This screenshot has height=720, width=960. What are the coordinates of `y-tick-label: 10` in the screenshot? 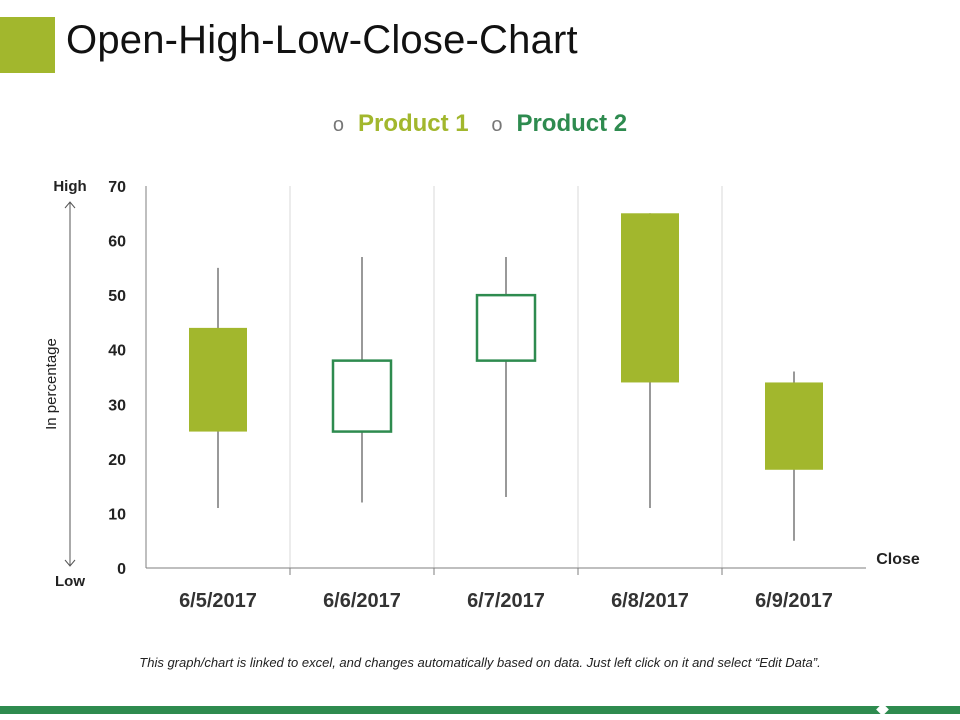 It's located at (117, 514).